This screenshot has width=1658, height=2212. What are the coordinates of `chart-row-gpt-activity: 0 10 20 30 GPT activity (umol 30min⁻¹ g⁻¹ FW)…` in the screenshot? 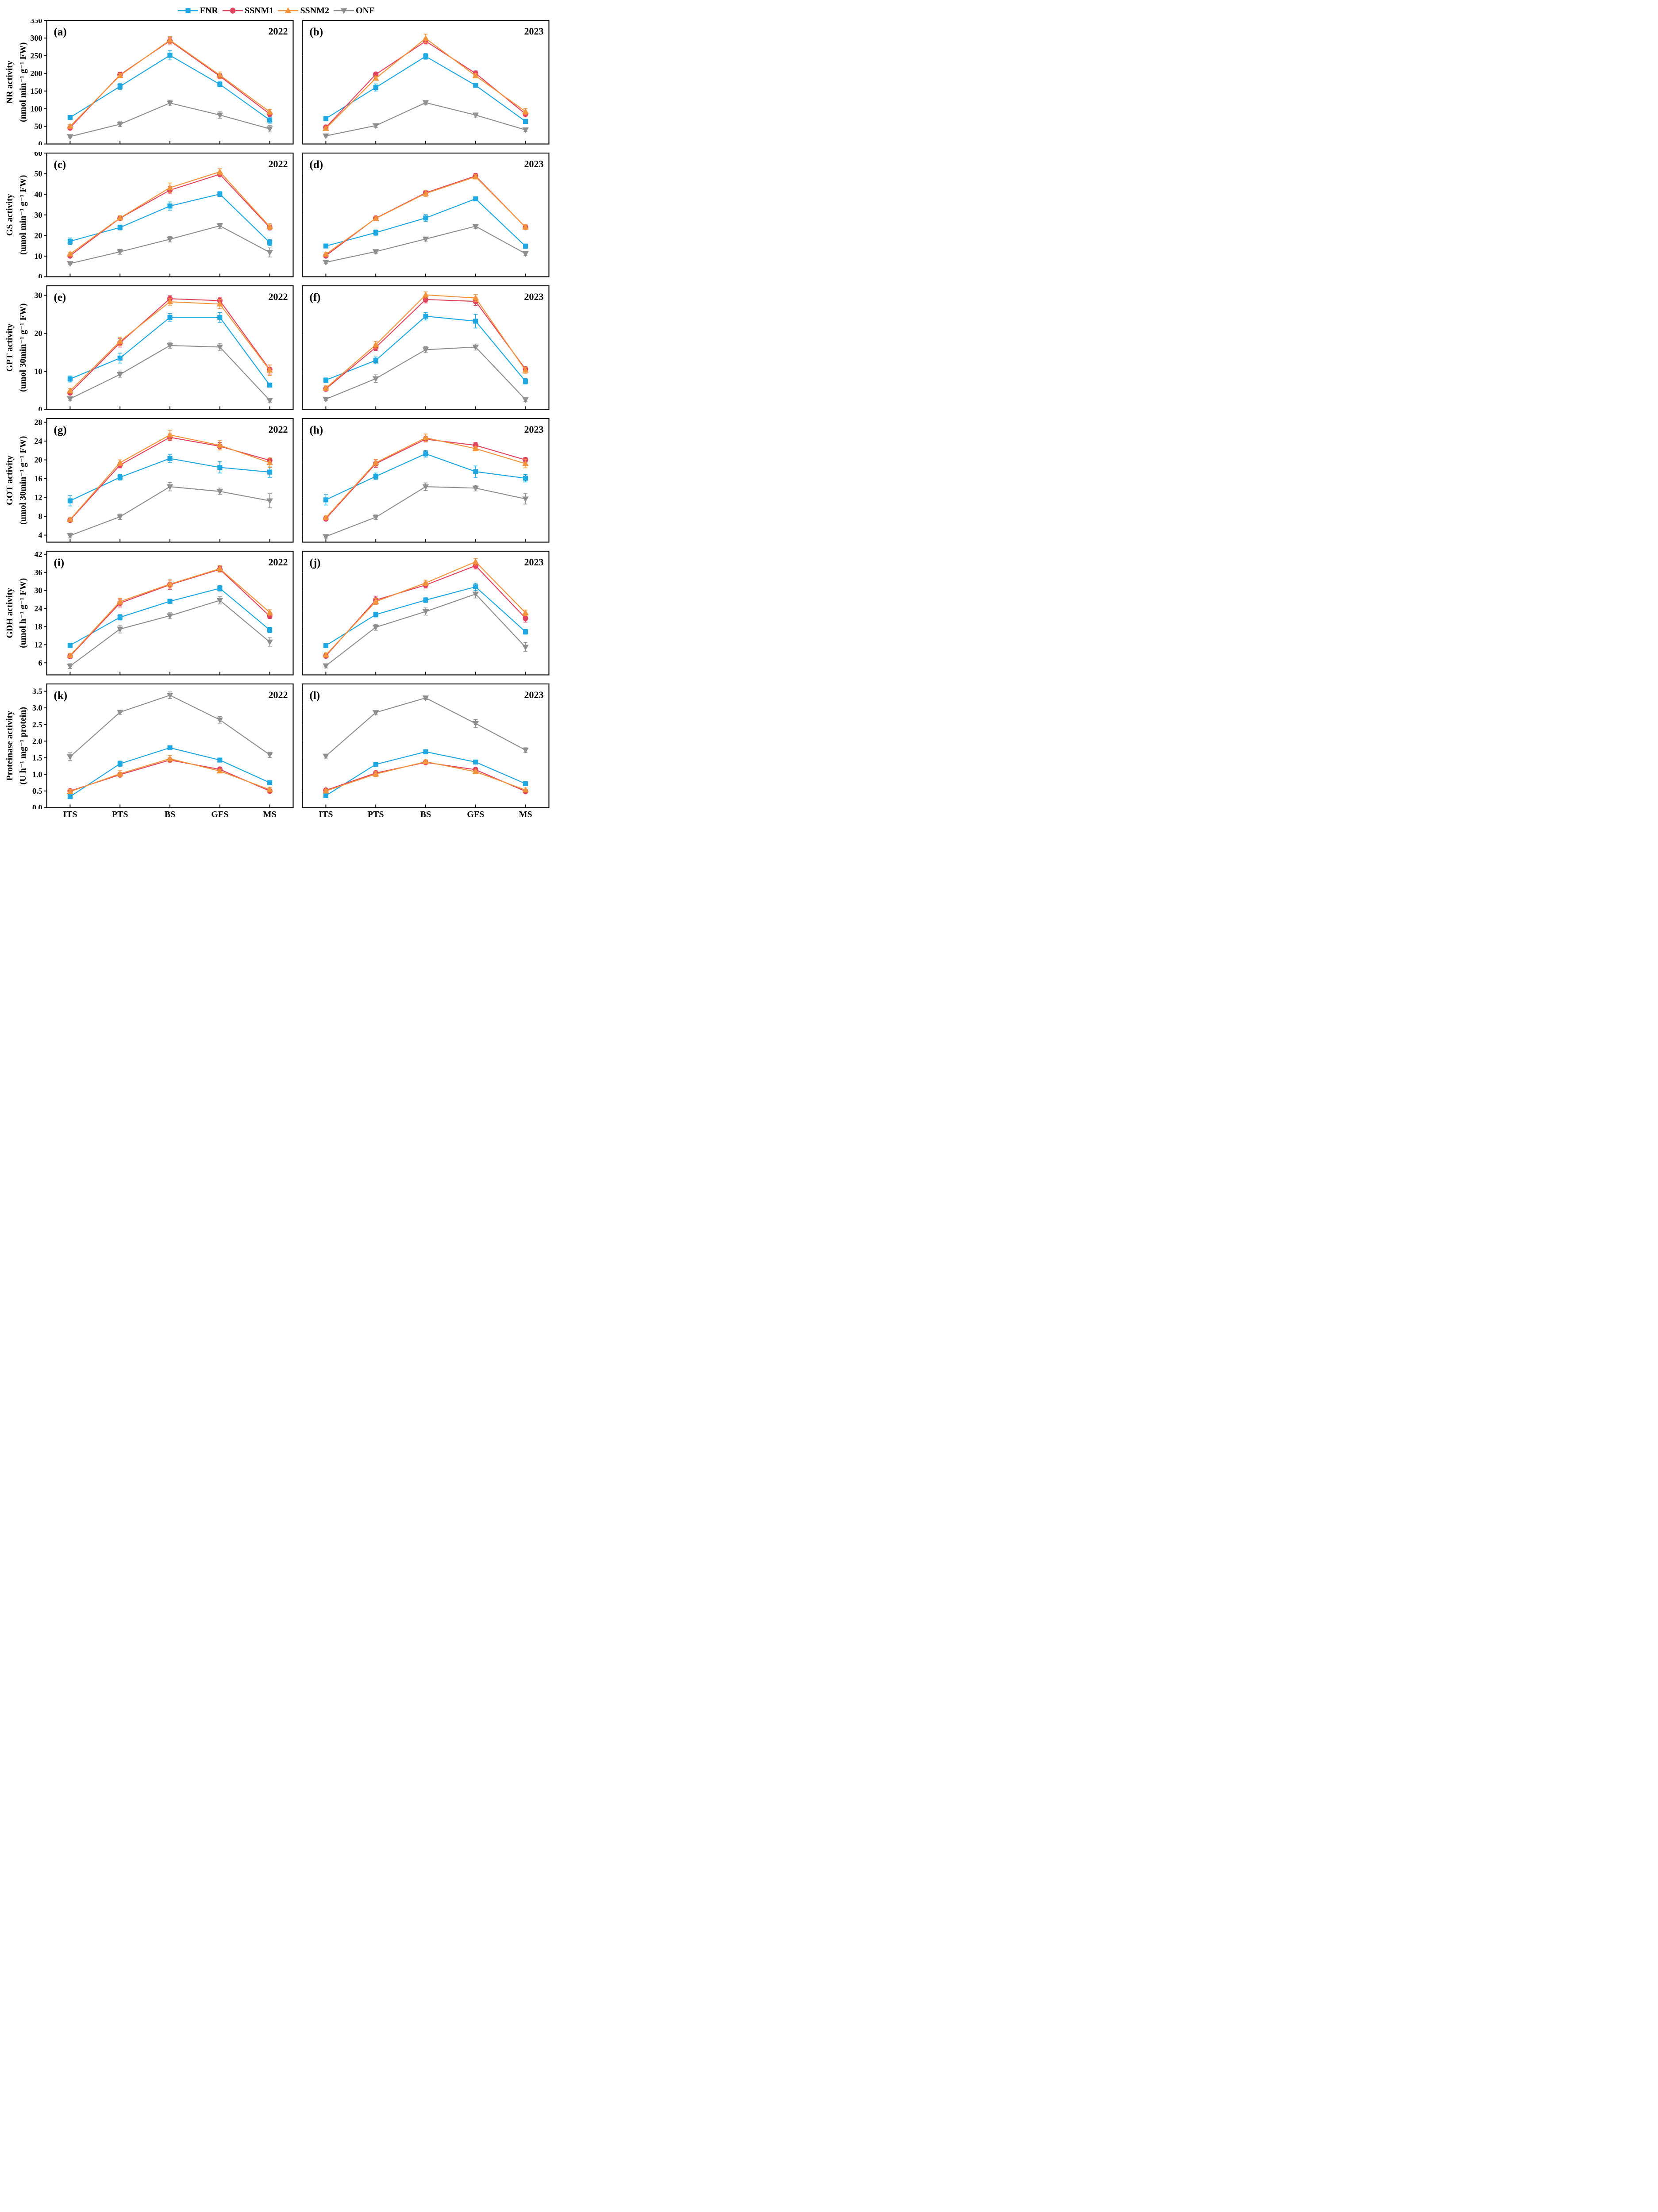 It's located at (276, 348).